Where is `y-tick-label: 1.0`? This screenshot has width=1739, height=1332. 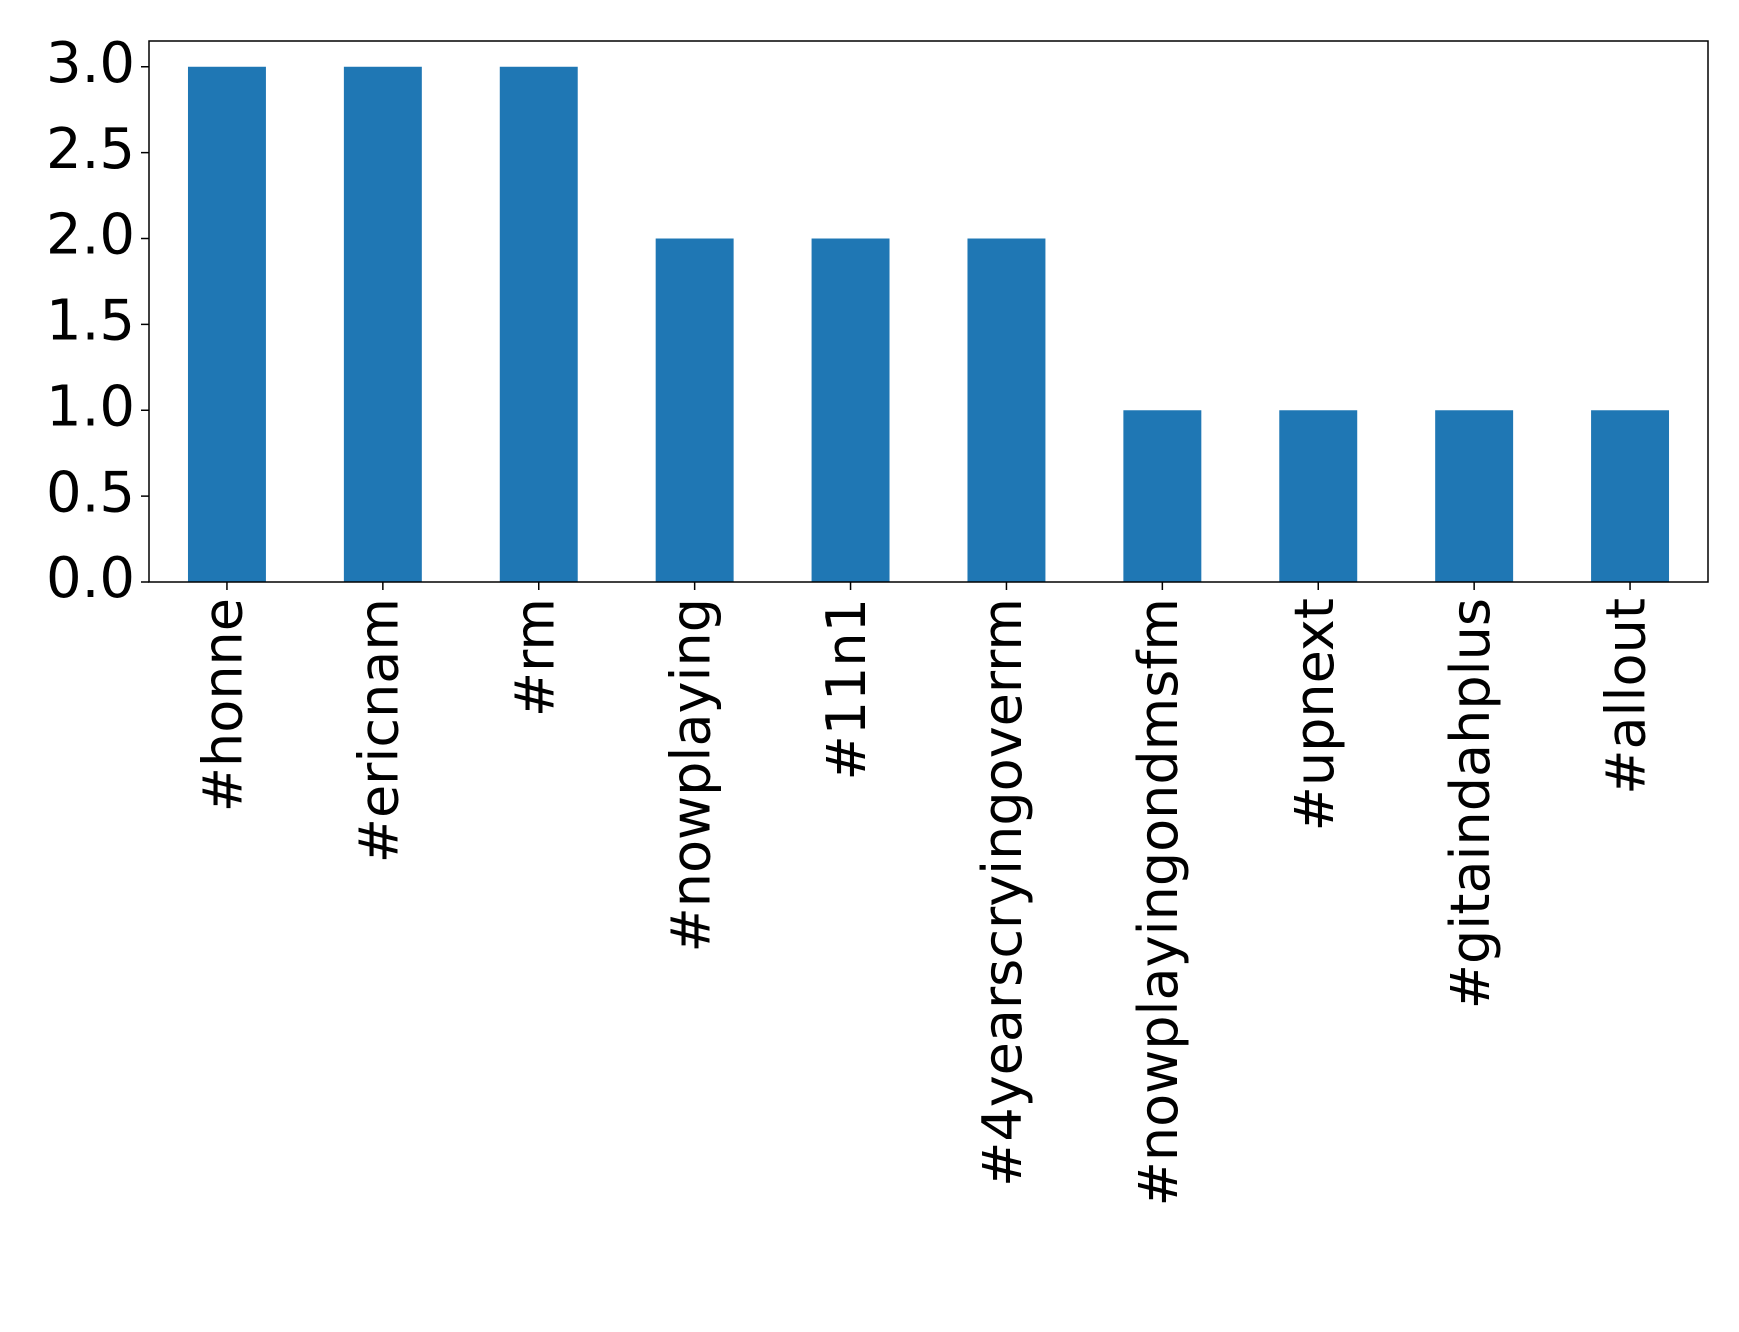 y-tick-label: 1.0 is located at coordinates (90, 406).